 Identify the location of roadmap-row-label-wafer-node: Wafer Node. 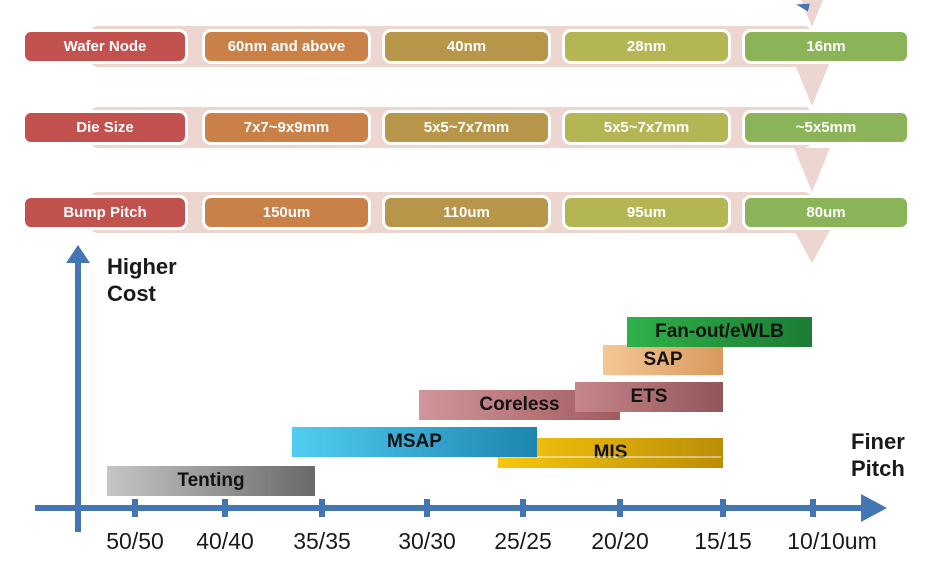
(105, 46).